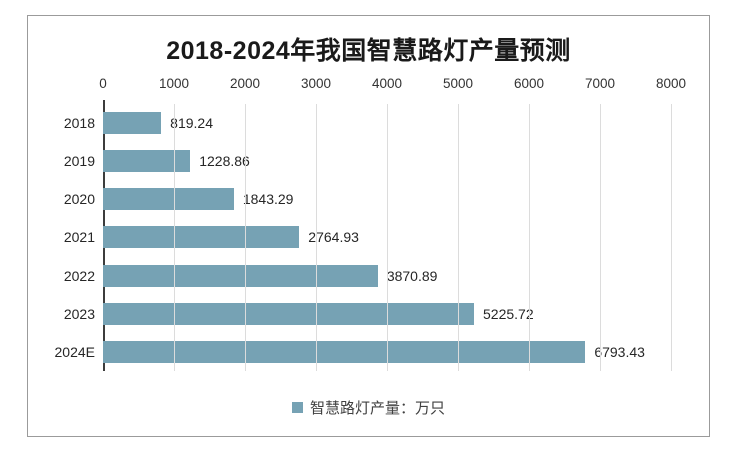 The width and height of the screenshot is (740, 464). Describe the element at coordinates (671, 83) in the screenshot. I see `x-tick-label: 8000` at that location.